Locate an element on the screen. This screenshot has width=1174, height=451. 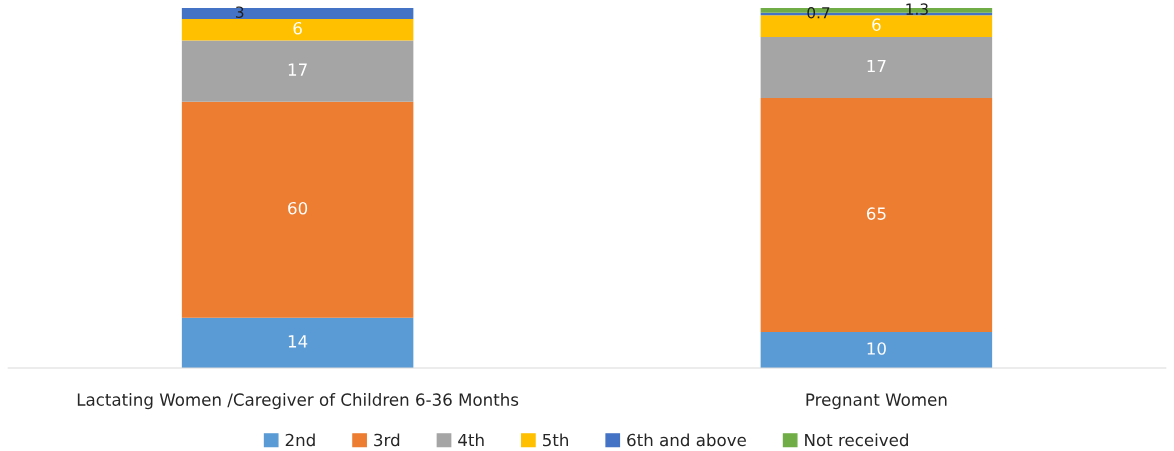
legend-label: 4th is located at coordinates (471, 440).